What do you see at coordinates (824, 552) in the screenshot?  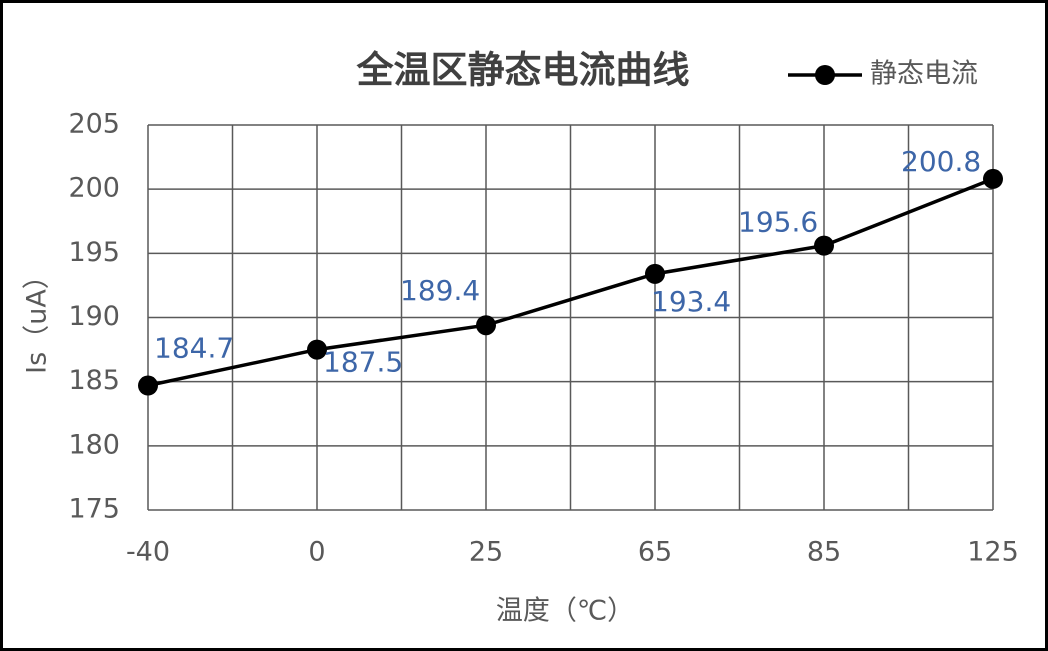 I see `x-tick-label: 85` at bounding box center [824, 552].